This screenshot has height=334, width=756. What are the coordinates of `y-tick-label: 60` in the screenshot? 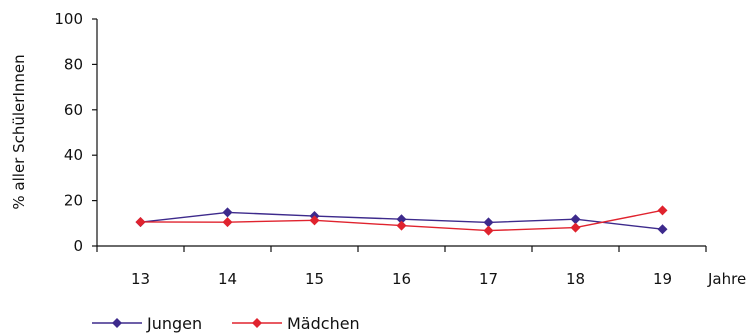 It's located at (73, 110).